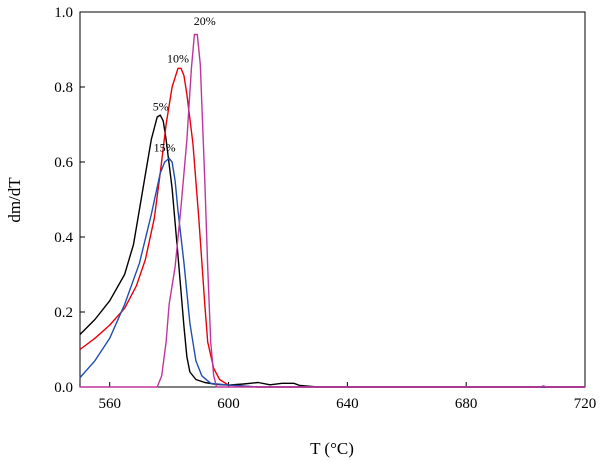  What do you see at coordinates (63, 313) in the screenshot?
I see `y-tick-label: 0.2` at bounding box center [63, 313].